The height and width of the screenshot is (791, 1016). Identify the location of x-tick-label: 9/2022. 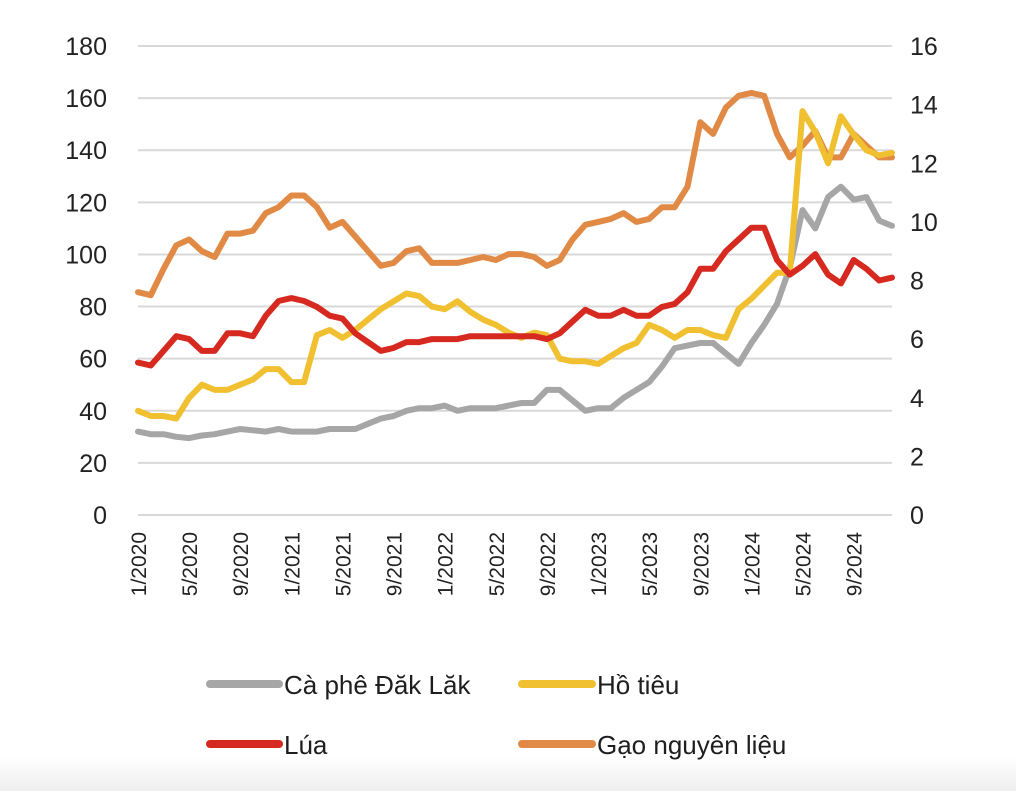
(548, 564).